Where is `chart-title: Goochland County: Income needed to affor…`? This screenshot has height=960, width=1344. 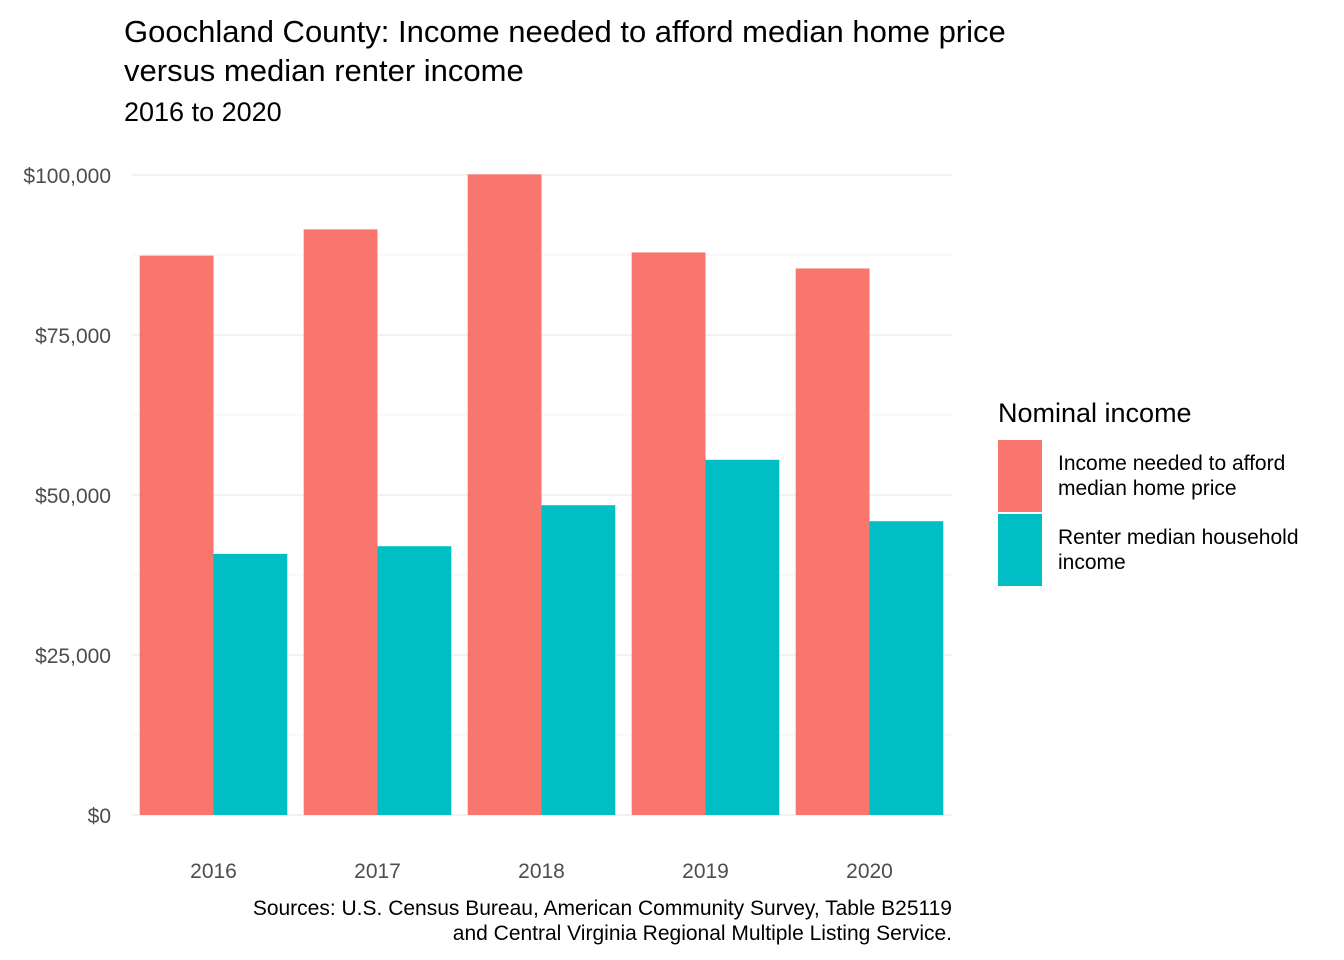 chart-title: Goochland County: Income needed to affor… is located at coordinates (565, 51).